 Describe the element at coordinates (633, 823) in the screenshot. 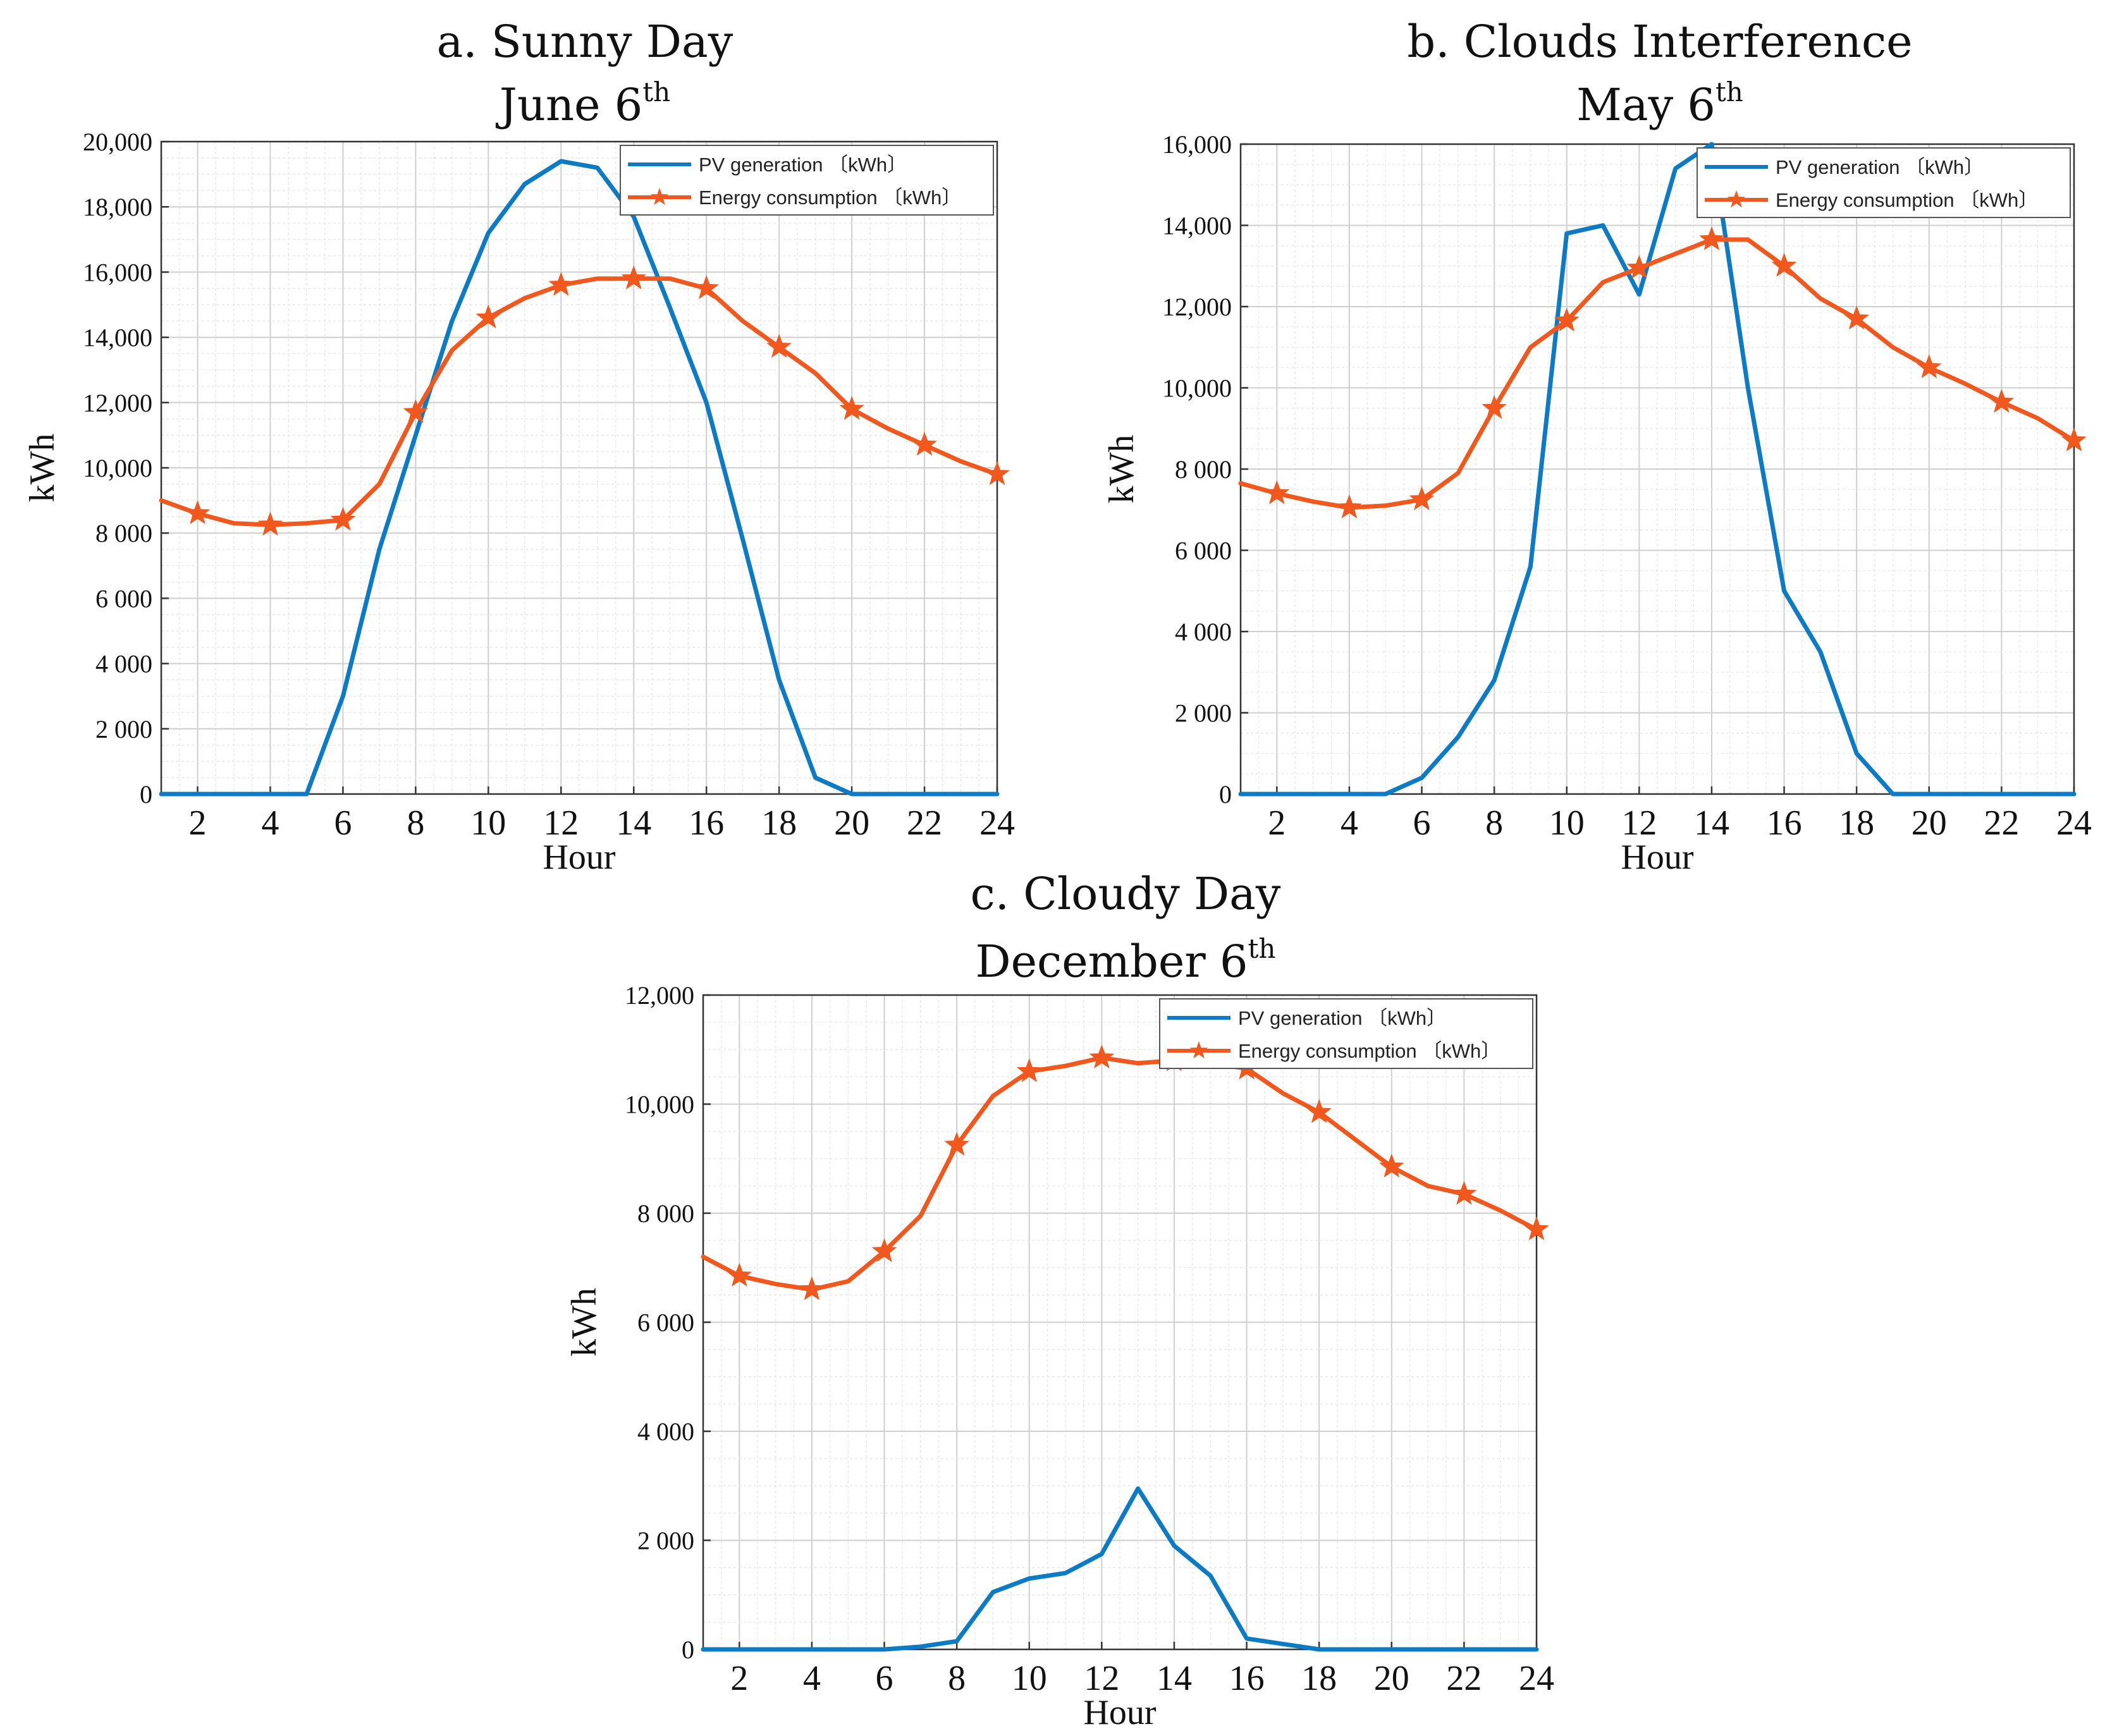

I see `x-tick-label: 14` at that location.